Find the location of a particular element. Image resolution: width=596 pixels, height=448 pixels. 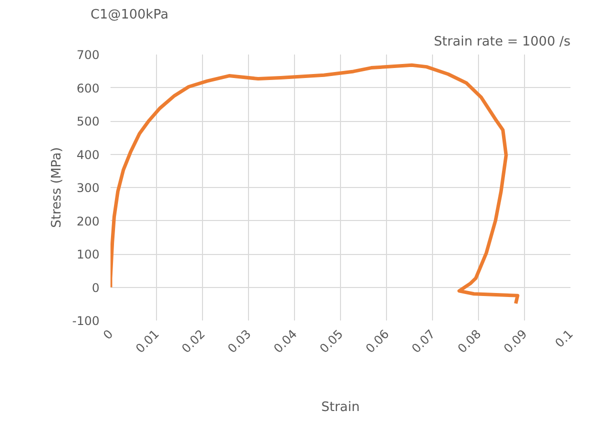

chart-subtitle: Strain rate = 1000 /s is located at coordinates (502, 42).